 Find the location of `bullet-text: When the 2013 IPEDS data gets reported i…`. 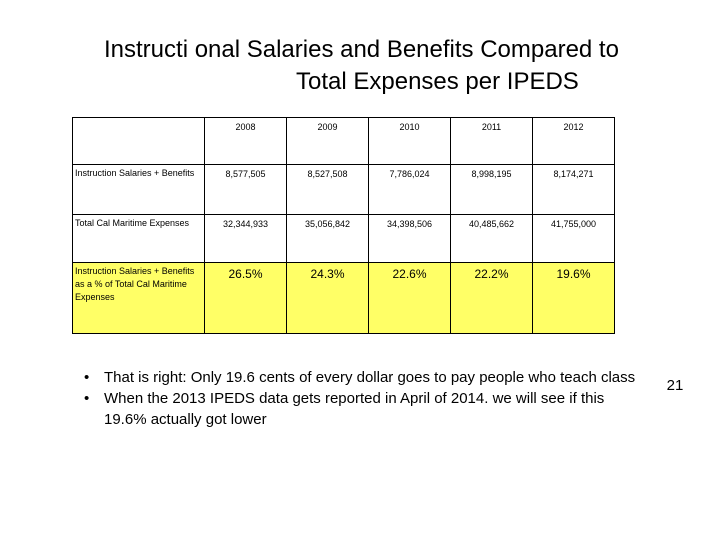

bullet-text: When the 2013 IPEDS data gets reported i… is located at coordinates (354, 409).